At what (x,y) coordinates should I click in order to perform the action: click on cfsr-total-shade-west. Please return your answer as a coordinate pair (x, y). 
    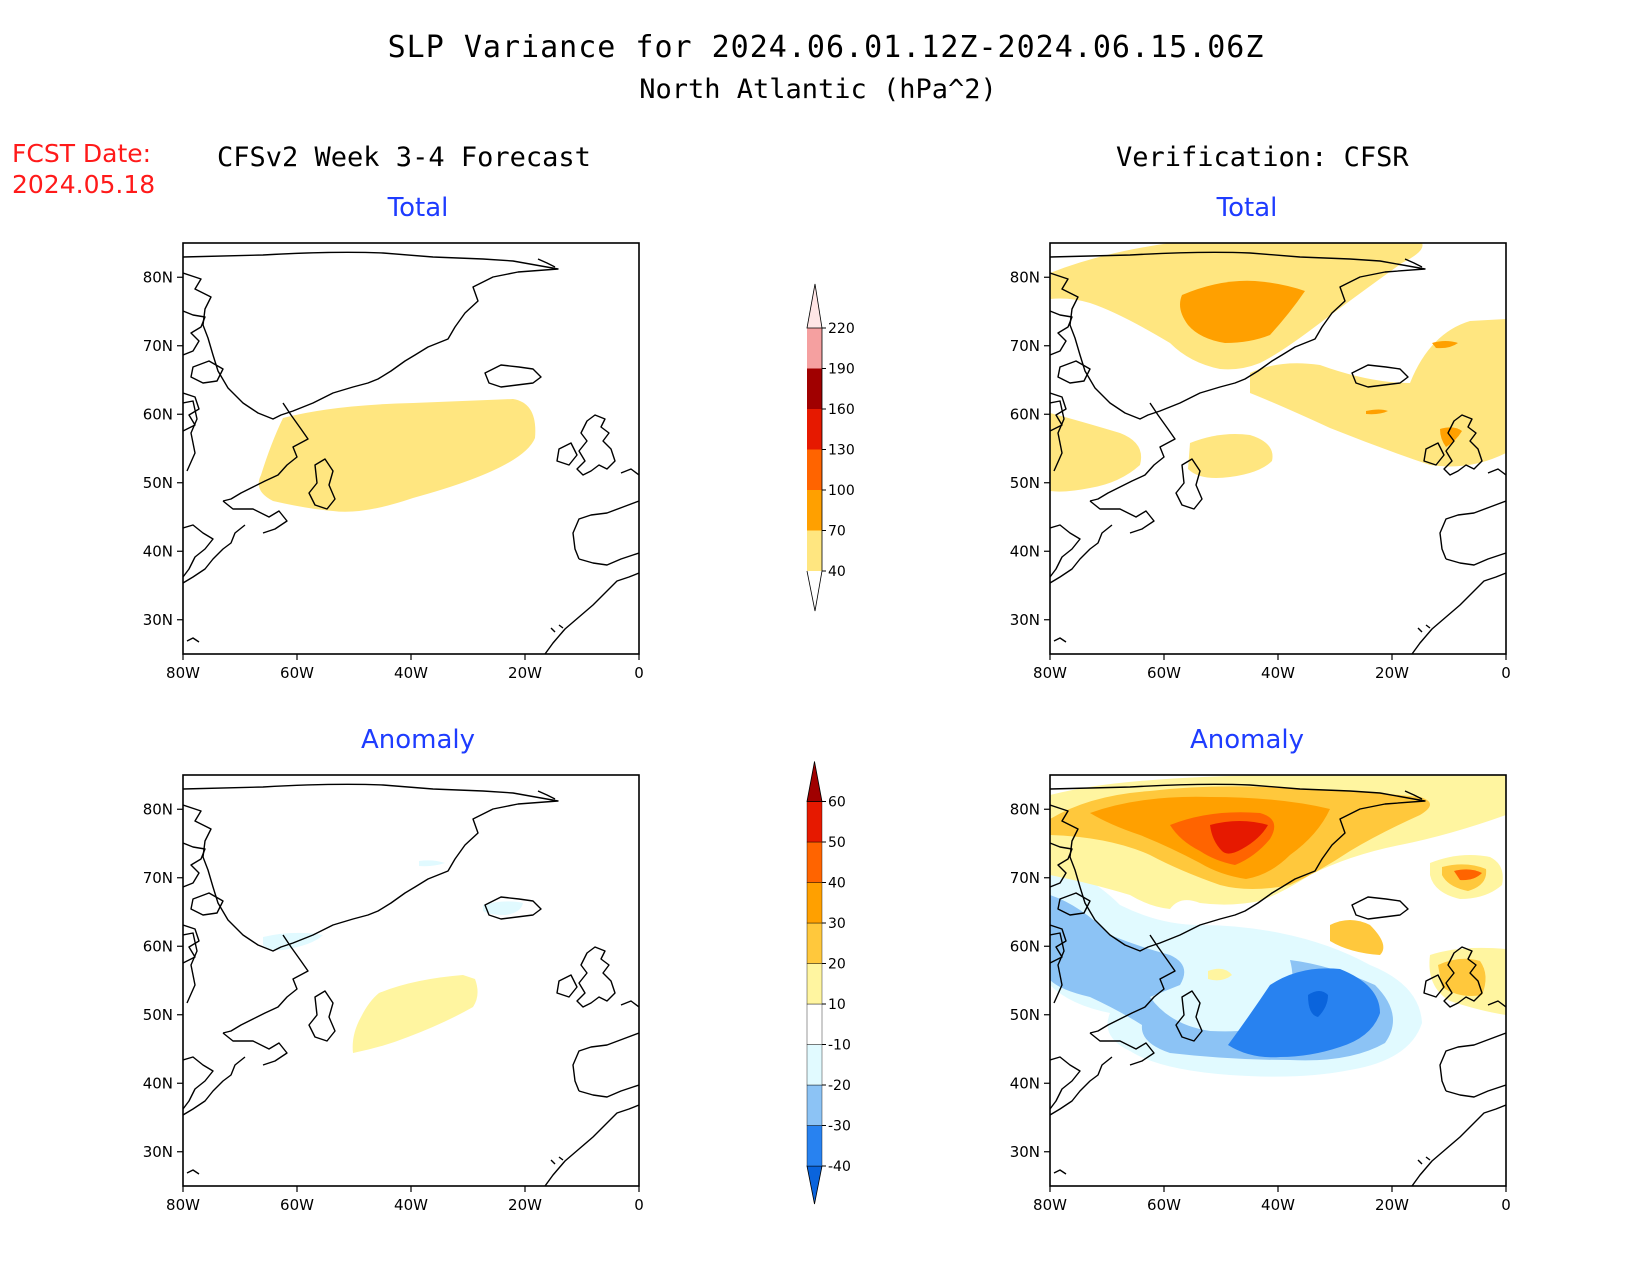
    Looking at the image, I should click on (1096, 452).